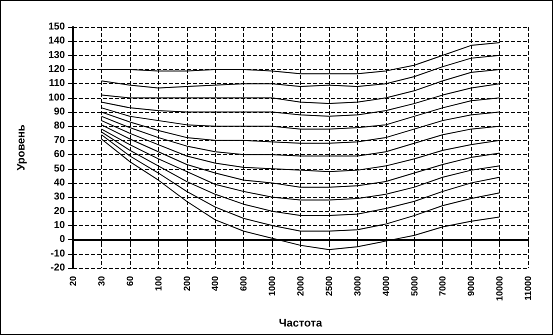  Describe the element at coordinates (58, 268) in the screenshot. I see `y-tick-label: -20` at that location.